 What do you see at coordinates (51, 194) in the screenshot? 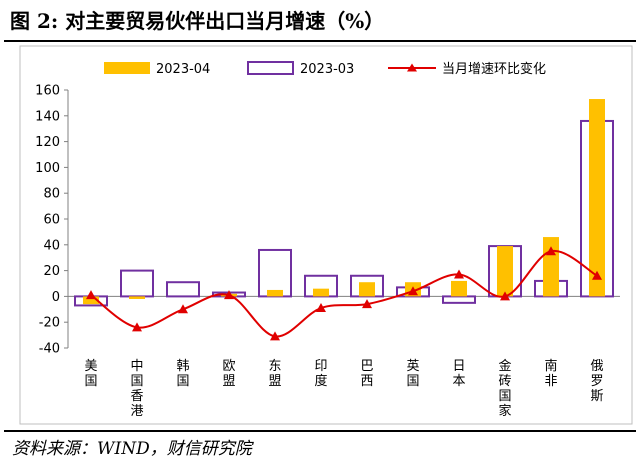
I see `y-tick-label: 80` at bounding box center [51, 194].